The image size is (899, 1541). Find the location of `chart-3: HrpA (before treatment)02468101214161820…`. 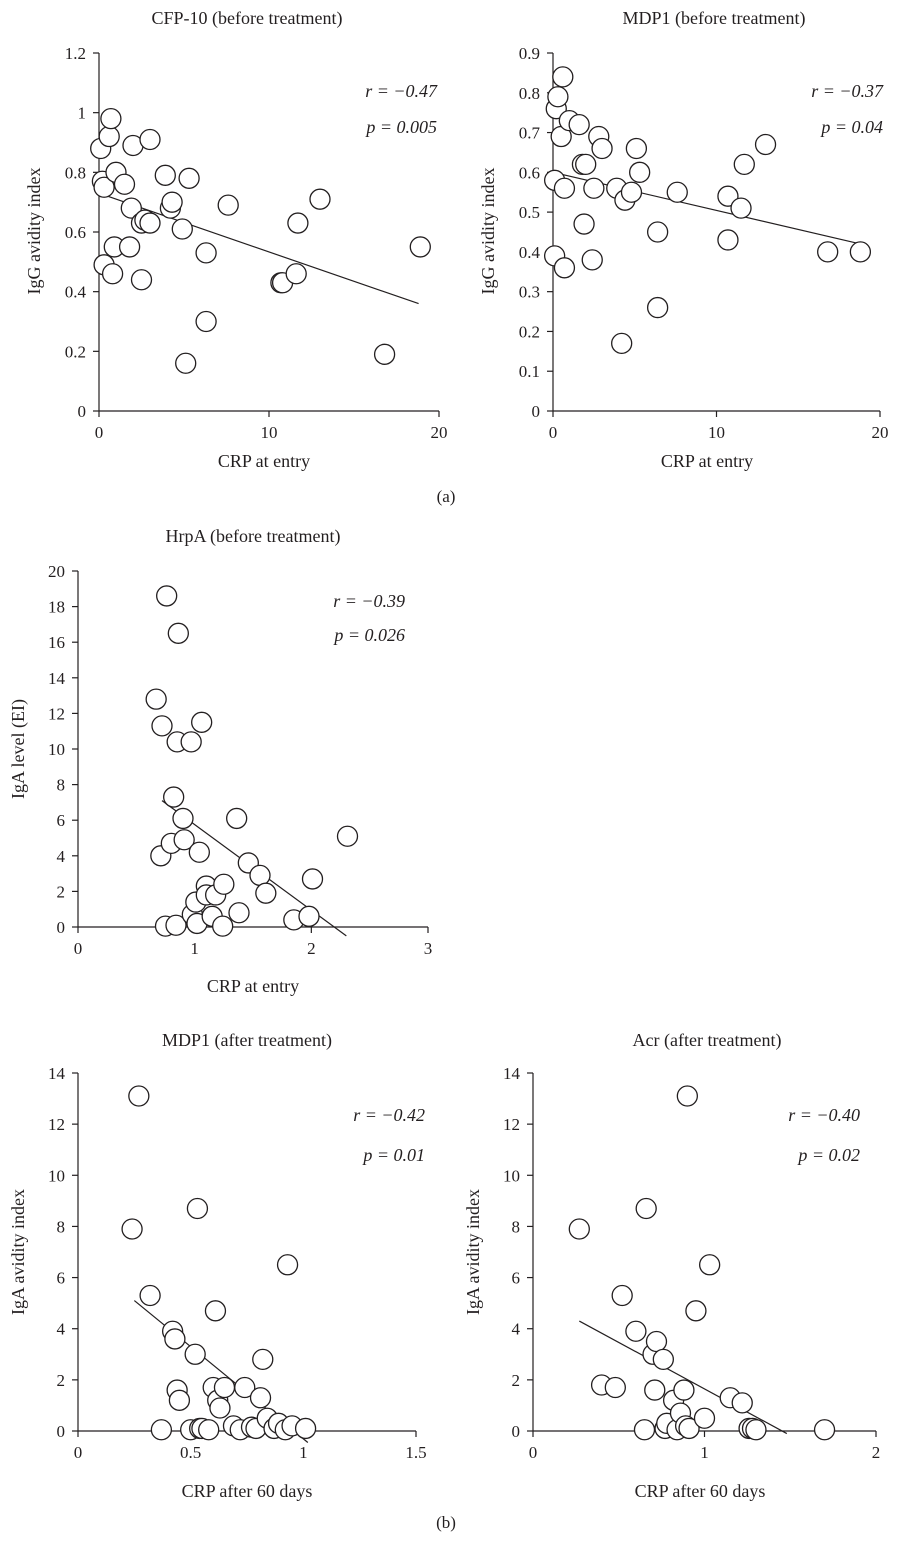

chart-3: HrpA (before treatment)02468101214161820… is located at coordinates (220, 761).